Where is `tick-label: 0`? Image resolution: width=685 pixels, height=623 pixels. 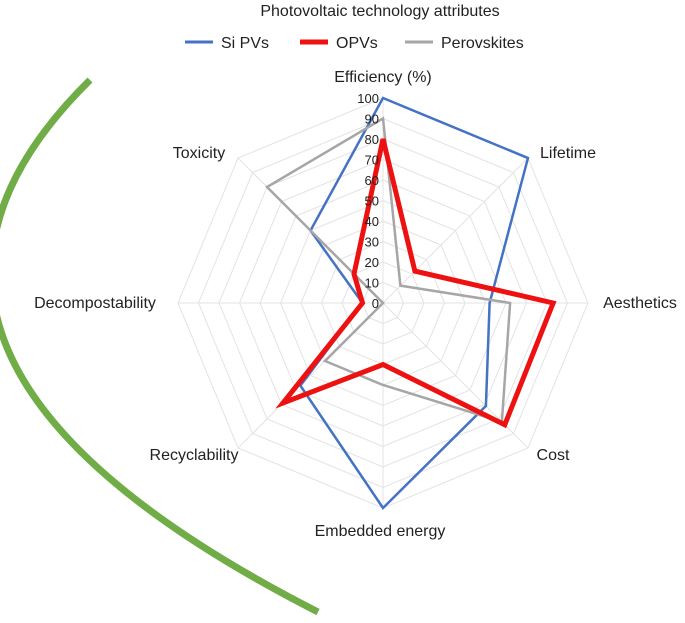 tick-label: 0 is located at coordinates (375, 303).